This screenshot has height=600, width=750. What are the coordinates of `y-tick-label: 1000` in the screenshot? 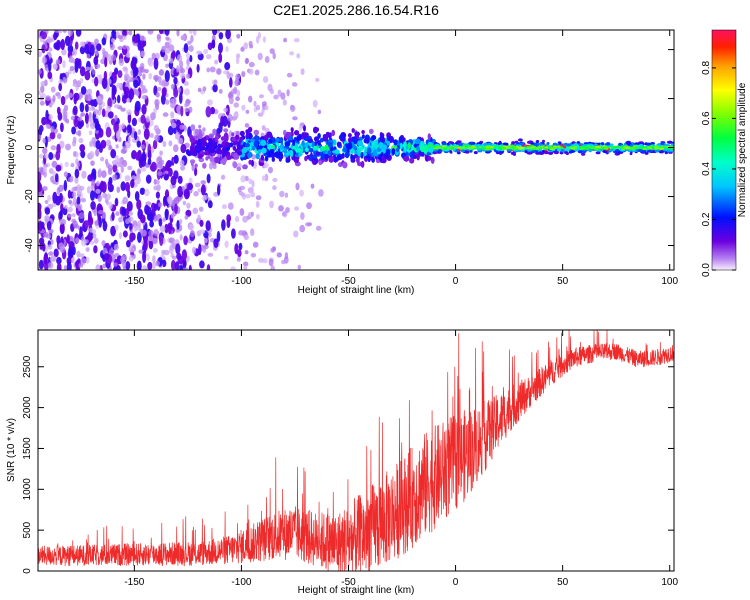 It's located at (27, 489).